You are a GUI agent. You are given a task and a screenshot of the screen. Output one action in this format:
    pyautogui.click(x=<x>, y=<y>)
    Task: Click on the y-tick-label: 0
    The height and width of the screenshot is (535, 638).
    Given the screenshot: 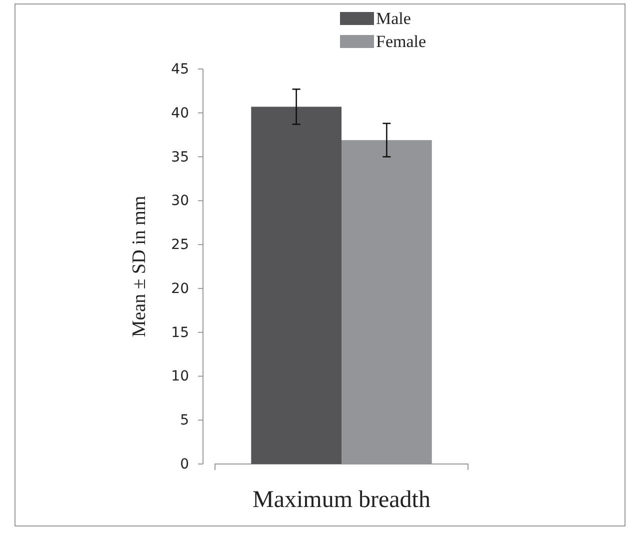 What is the action you would take?
    pyautogui.click(x=184, y=464)
    